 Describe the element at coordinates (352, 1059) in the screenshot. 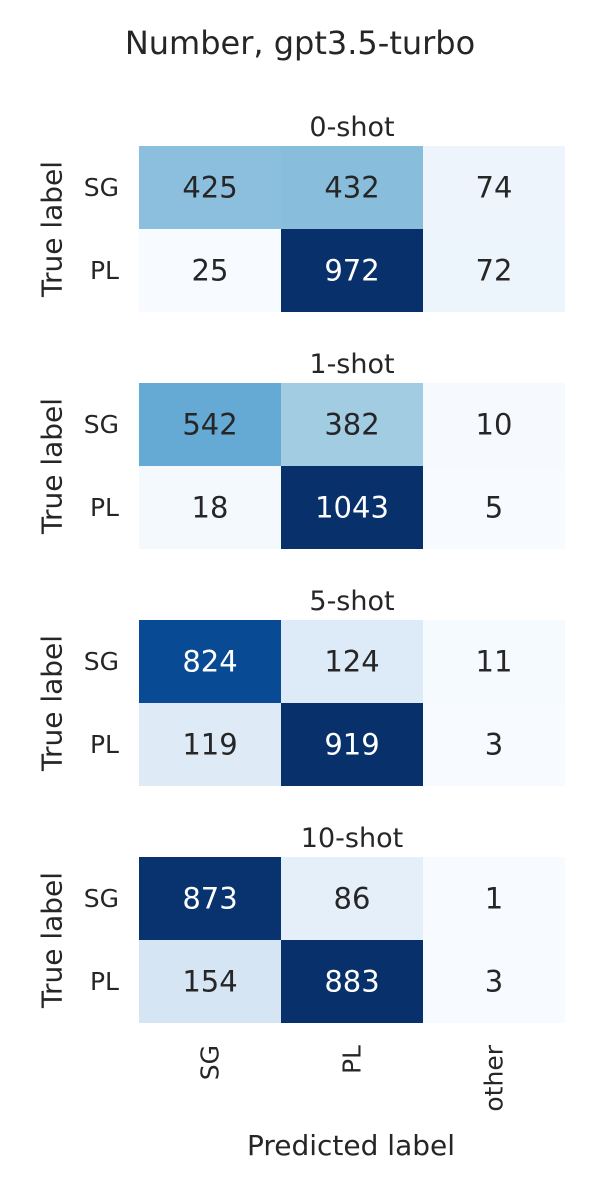

I see `x-tick-label: PL` at that location.